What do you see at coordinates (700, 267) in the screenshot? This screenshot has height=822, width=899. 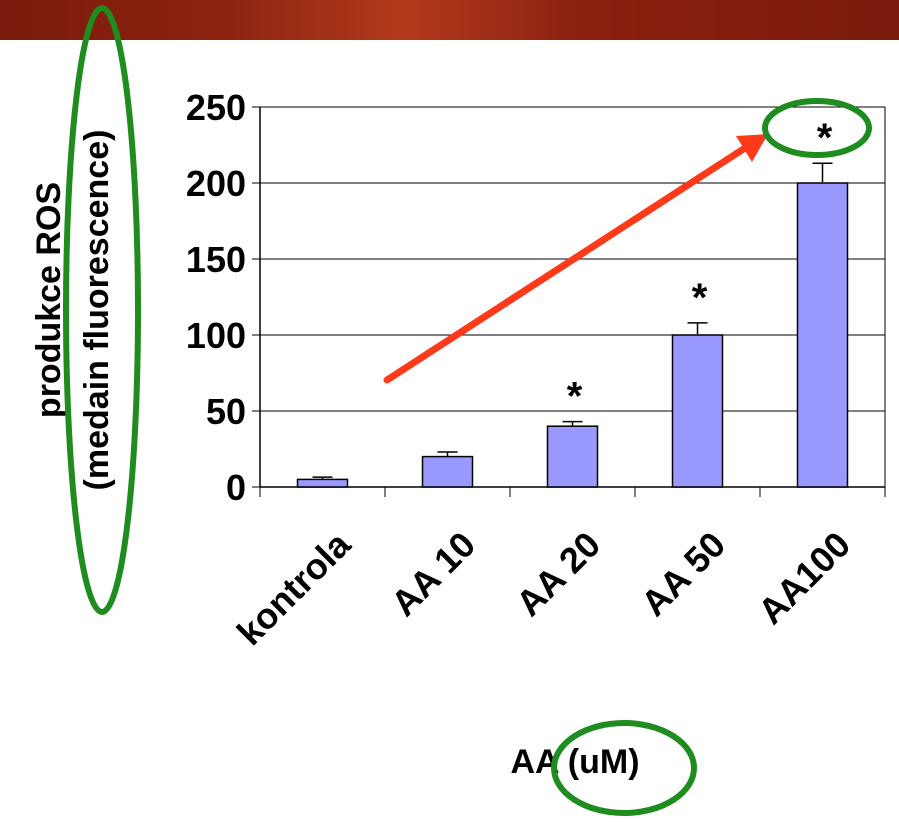 I see `significance-marks: * * *` at bounding box center [700, 267].